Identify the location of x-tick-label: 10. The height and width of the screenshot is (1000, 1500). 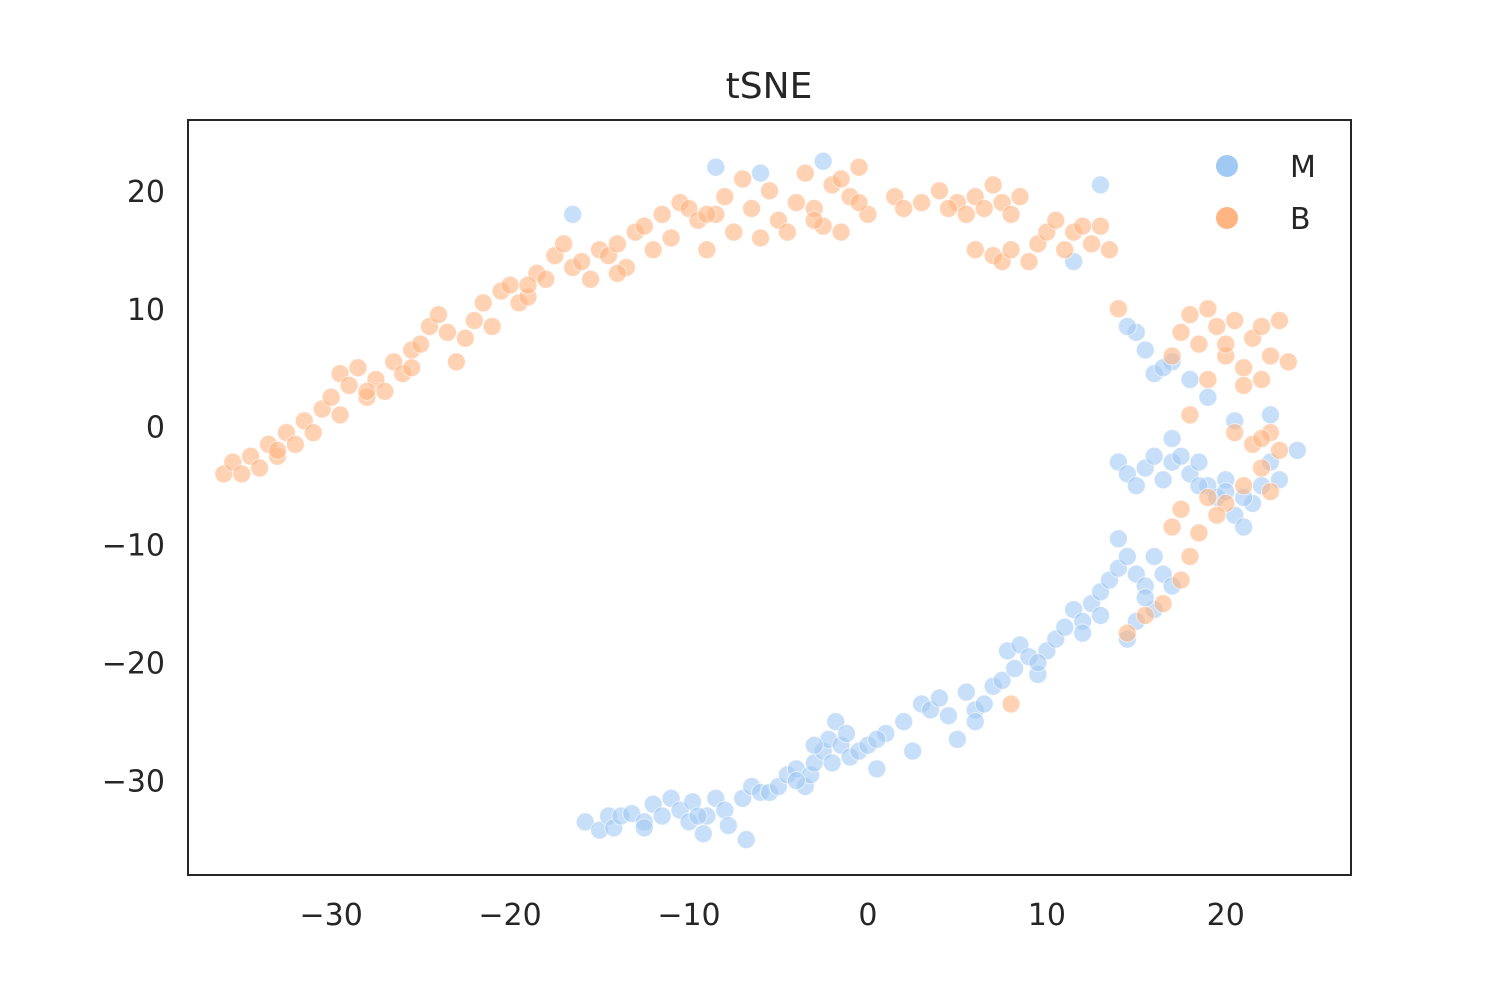
(1047, 915).